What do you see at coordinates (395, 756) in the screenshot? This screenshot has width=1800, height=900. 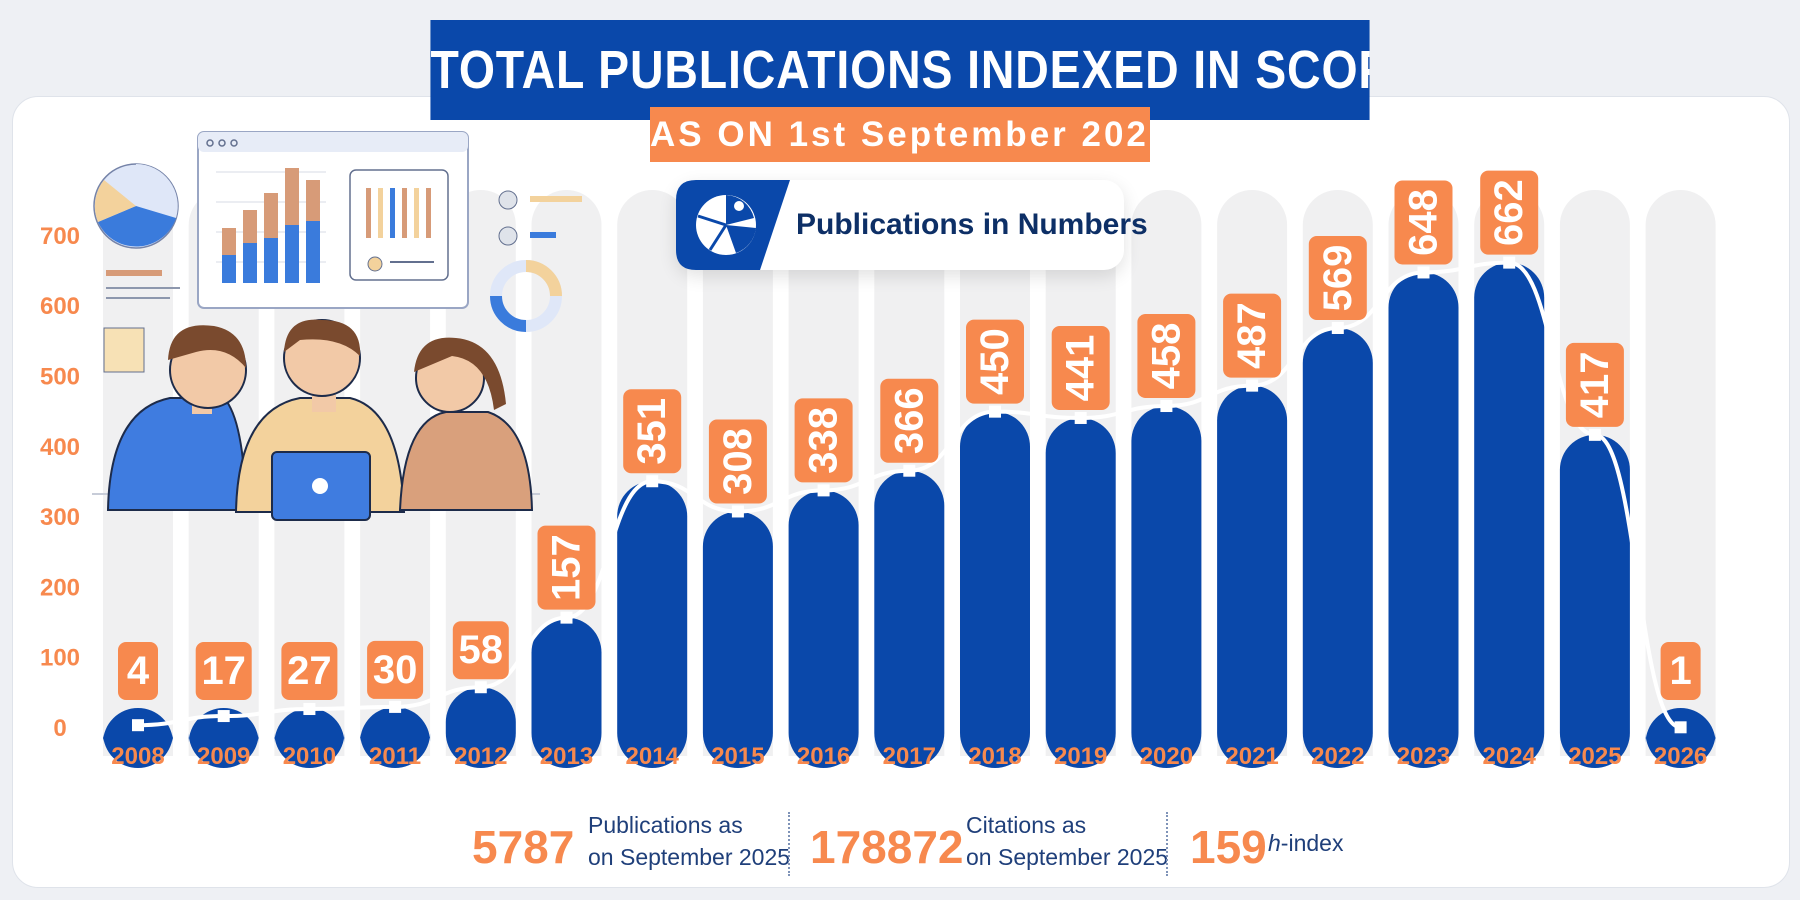 I see `x-tick-label: 2011` at bounding box center [395, 756].